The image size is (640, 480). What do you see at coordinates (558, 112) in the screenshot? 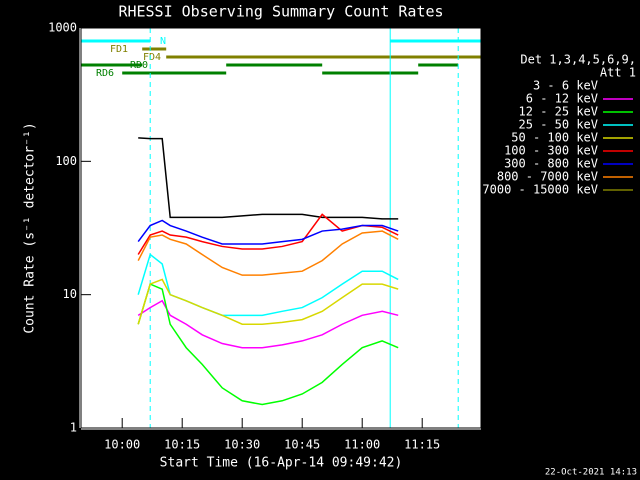
I see `legend-label: 12 - 25 keV` at bounding box center [558, 112].